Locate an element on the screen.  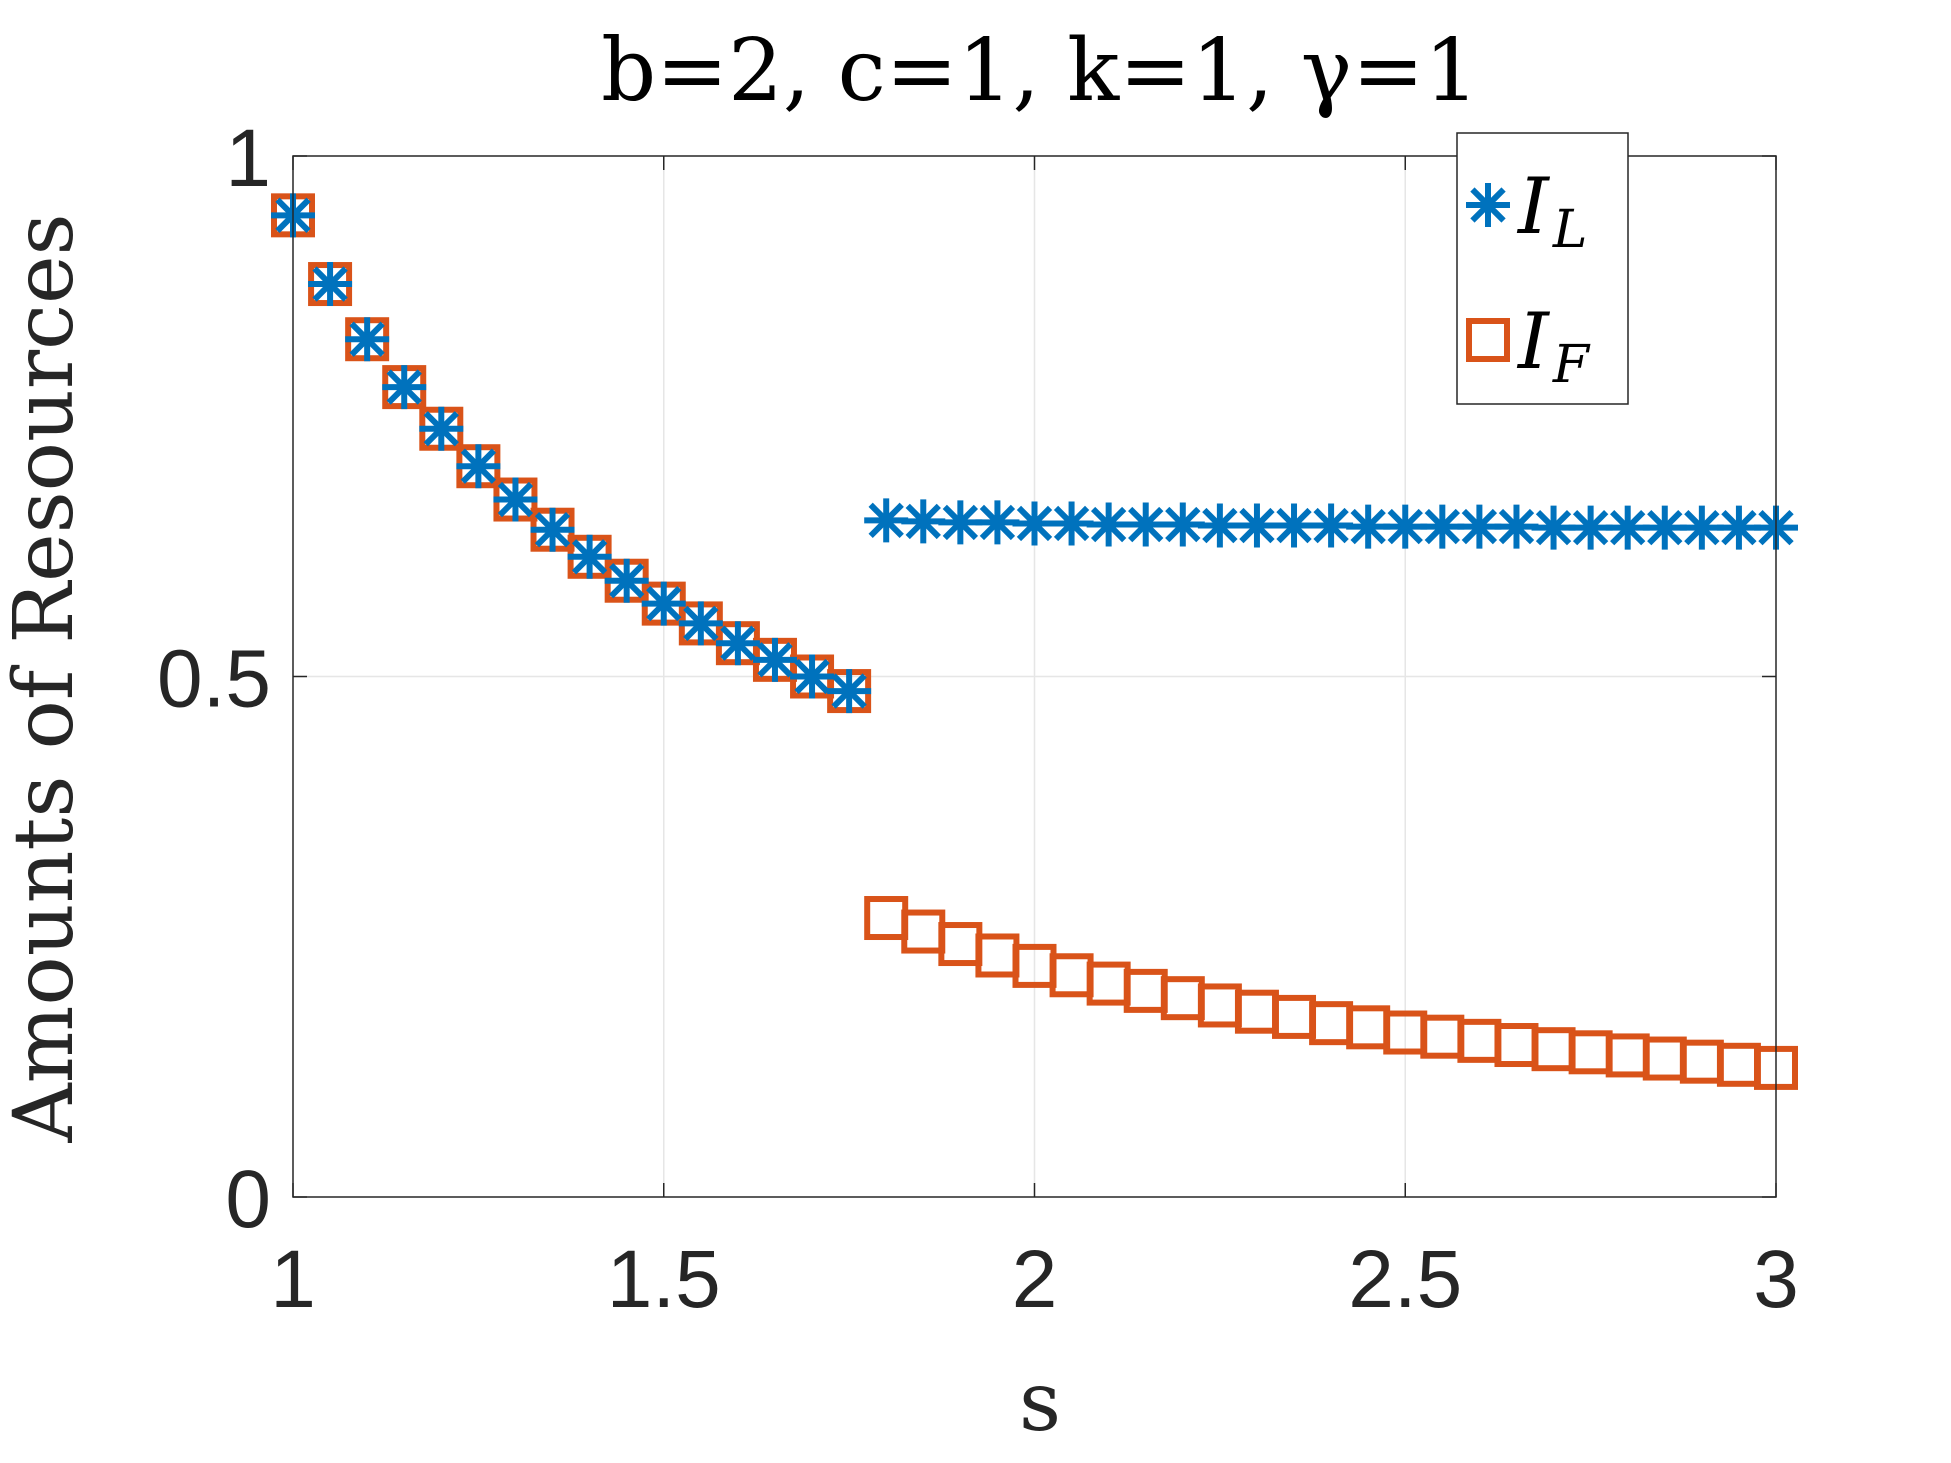
x-tick-label: 3 is located at coordinates (1776, 1279).